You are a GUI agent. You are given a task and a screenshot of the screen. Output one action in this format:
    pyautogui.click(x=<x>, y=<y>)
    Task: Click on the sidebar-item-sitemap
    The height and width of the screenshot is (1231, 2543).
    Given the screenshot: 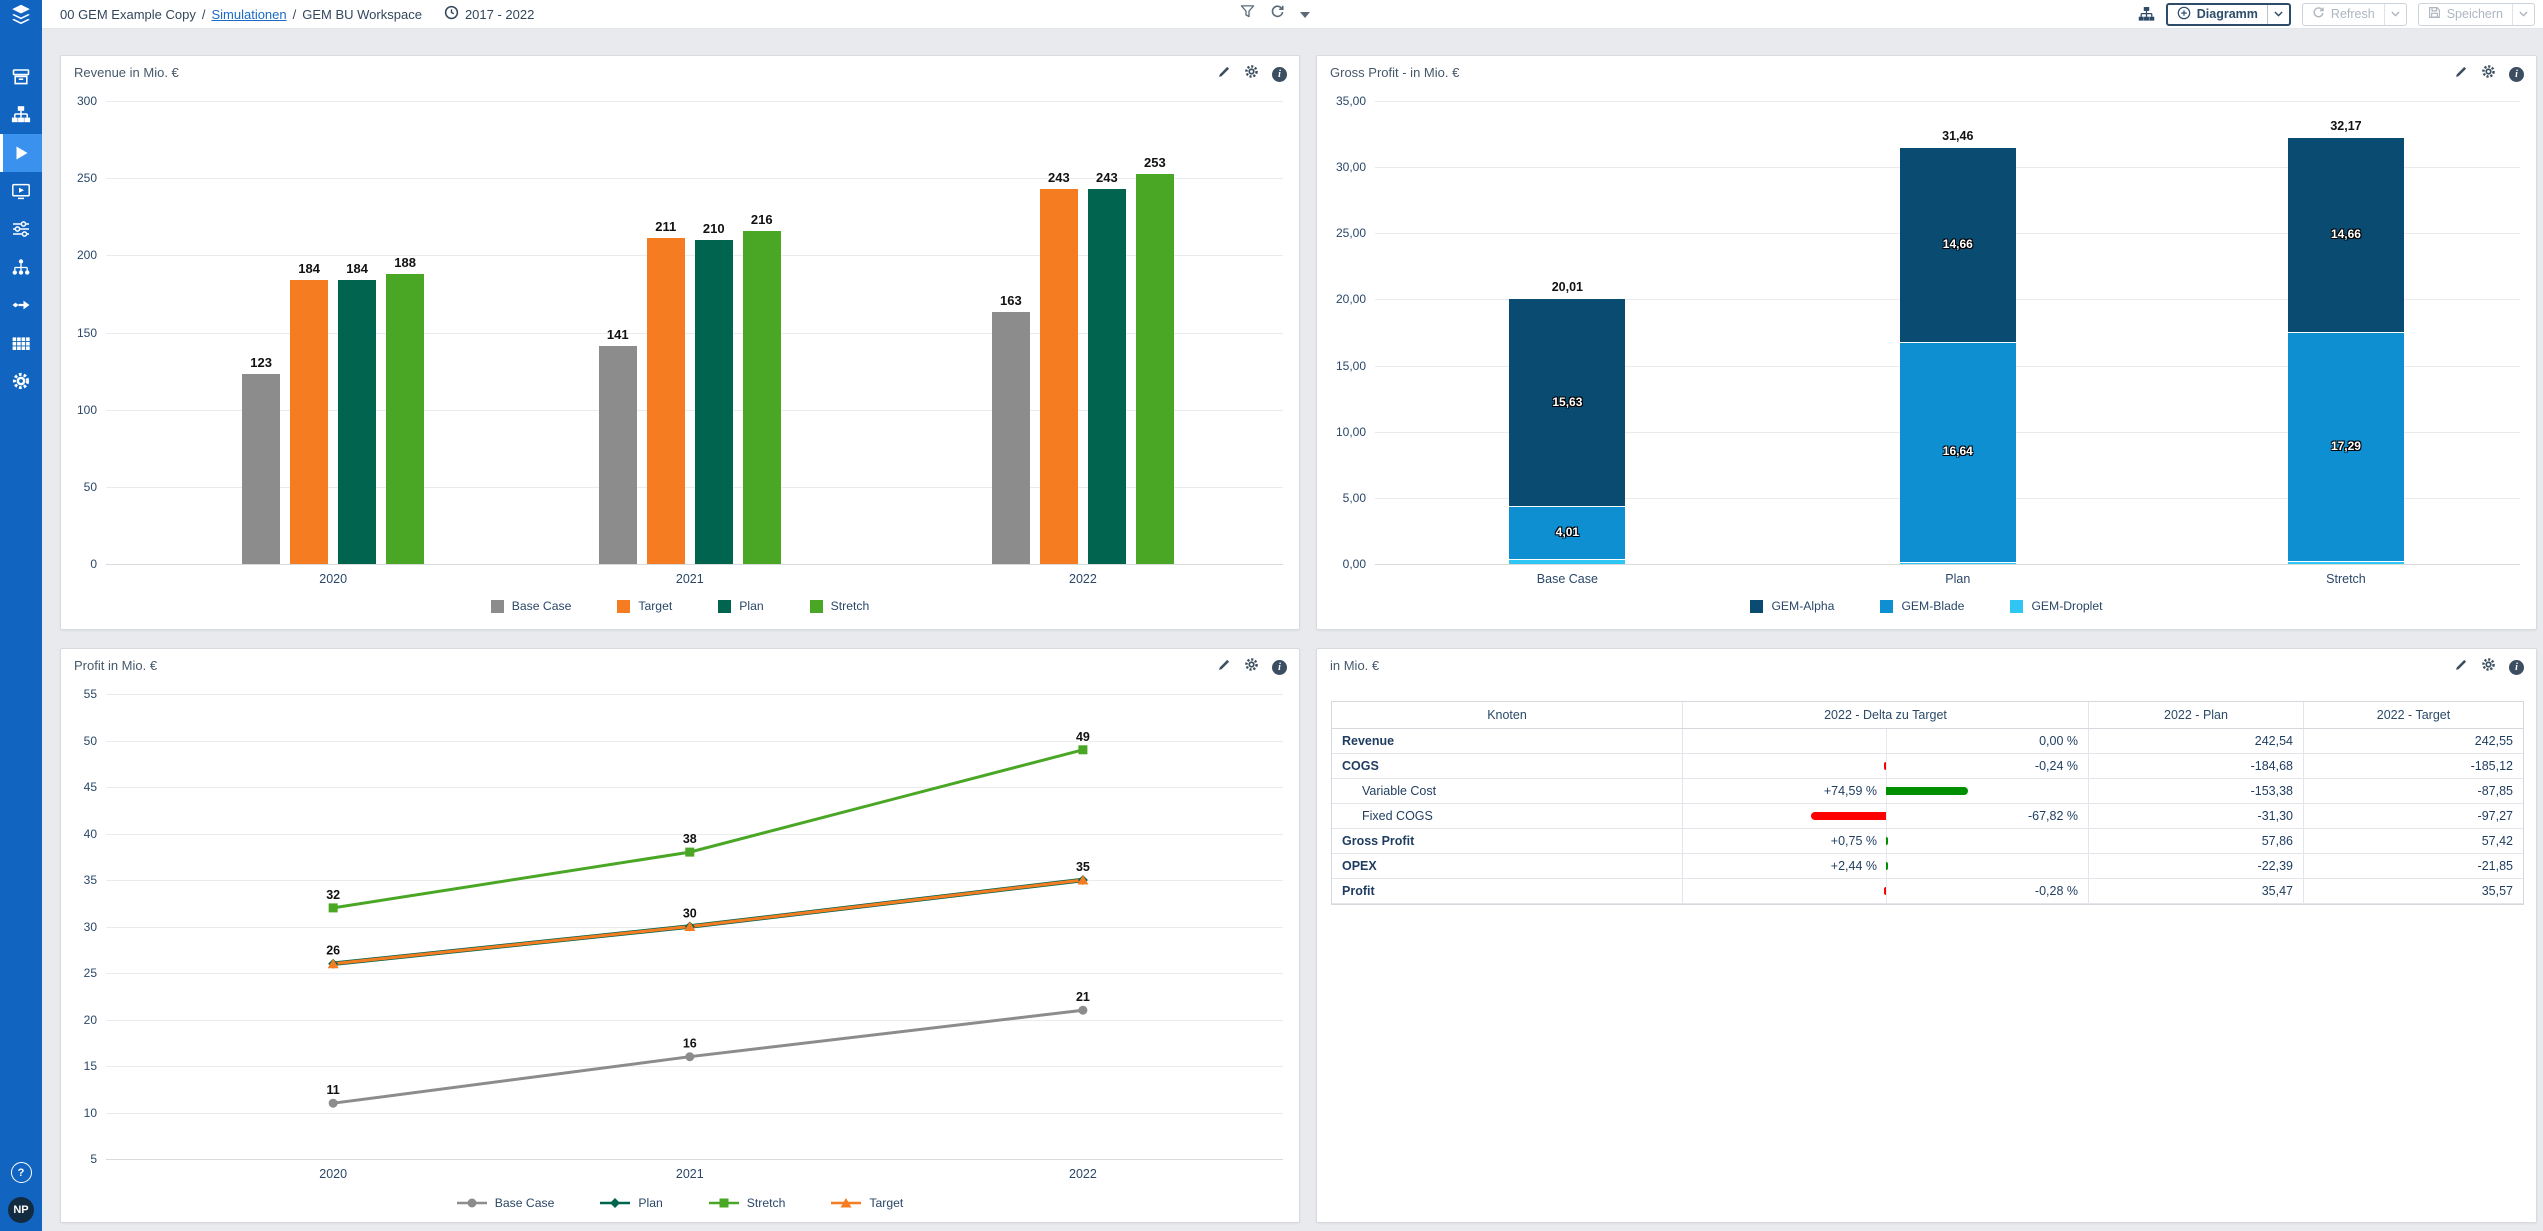 What is the action you would take?
    pyautogui.click(x=21, y=115)
    